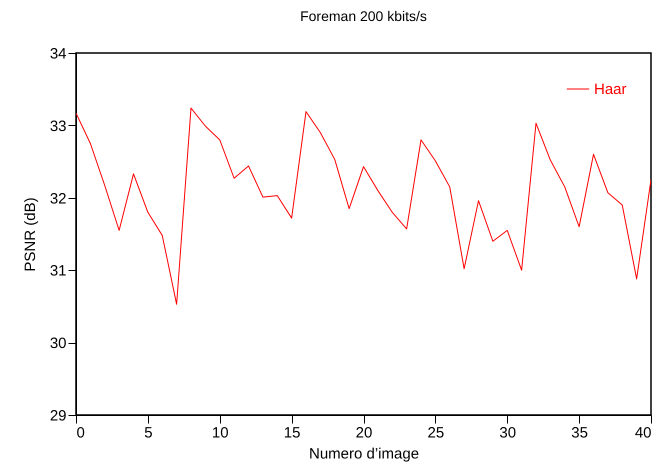  Describe the element at coordinates (58, 54) in the screenshot. I see `y-tick-label: 34` at that location.